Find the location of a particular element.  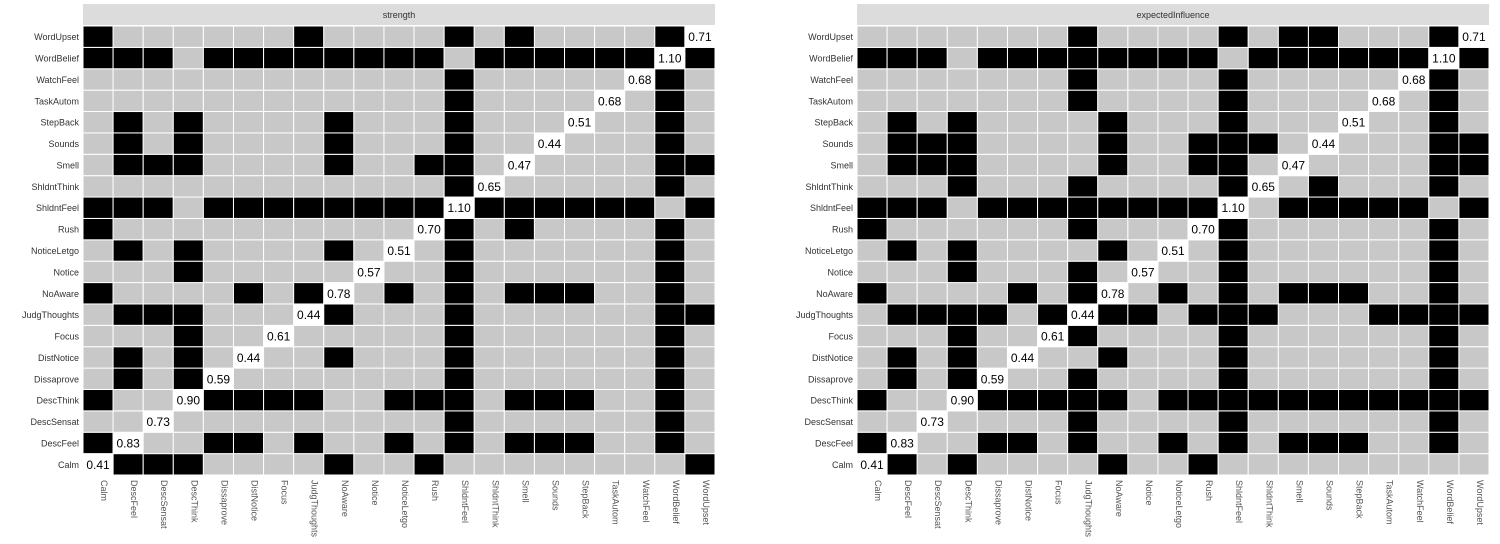

column-label: NoAware is located at coordinates (345, 498).